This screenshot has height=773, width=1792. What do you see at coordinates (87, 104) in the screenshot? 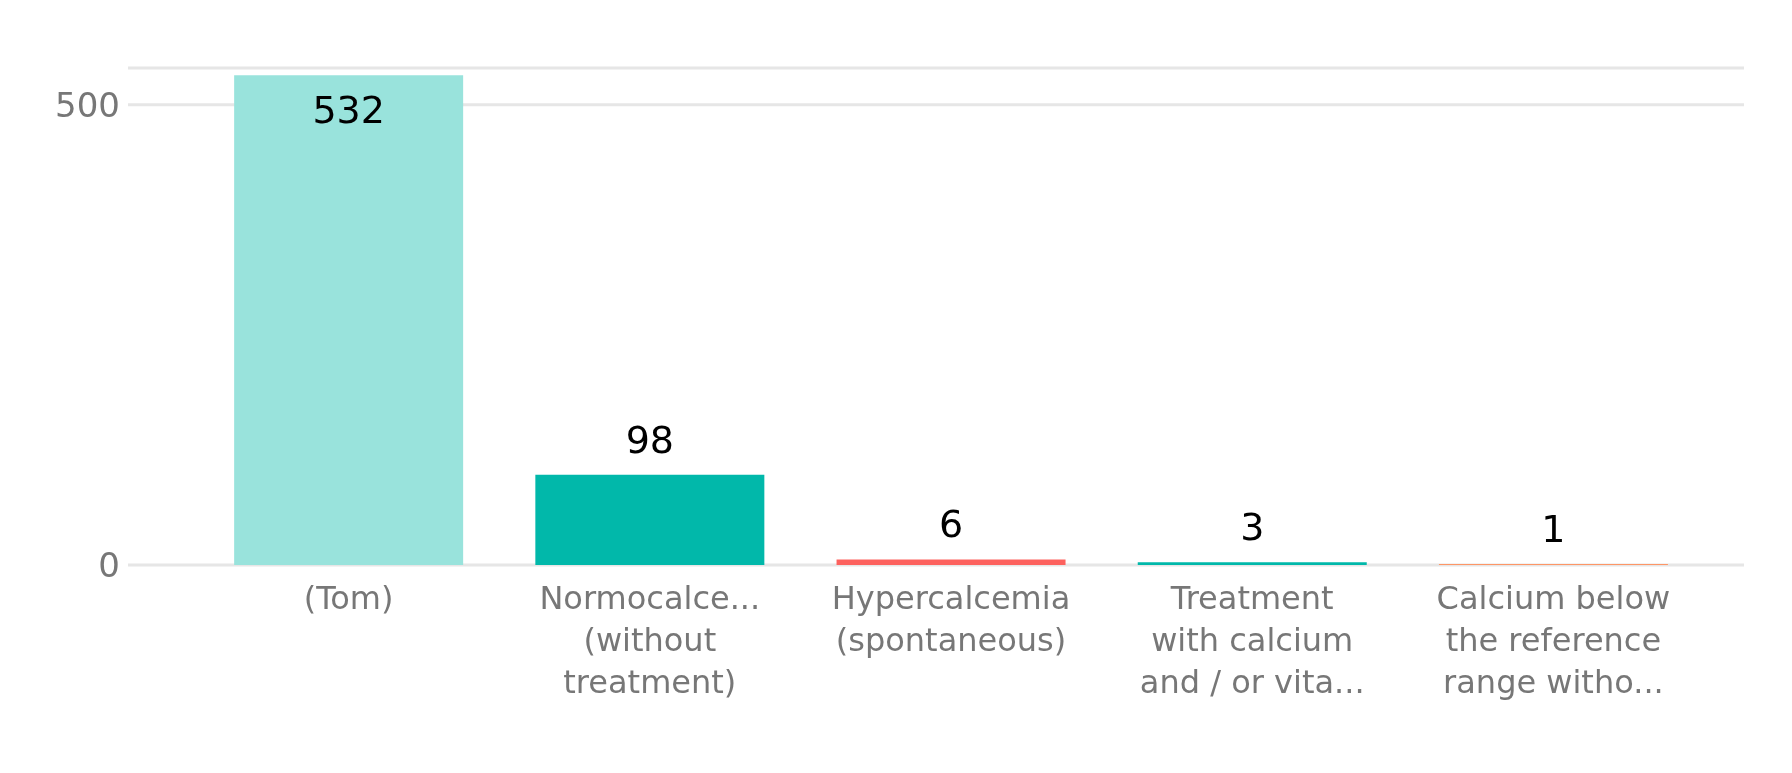
I see `y-tick-label: 500` at bounding box center [87, 104].